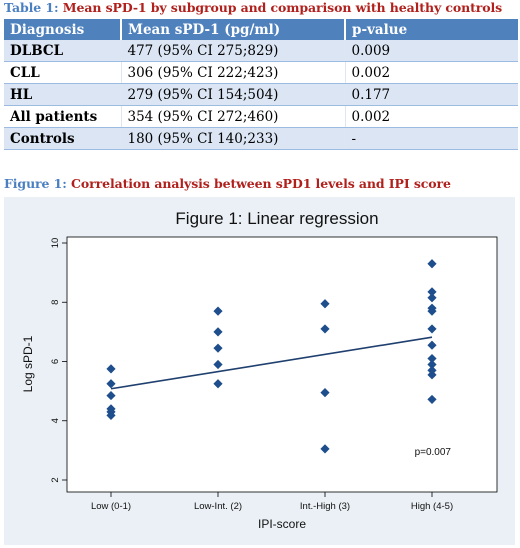  What do you see at coordinates (431, 51) in the screenshot?
I see `p-value-cell: 0.009` at bounding box center [431, 51].